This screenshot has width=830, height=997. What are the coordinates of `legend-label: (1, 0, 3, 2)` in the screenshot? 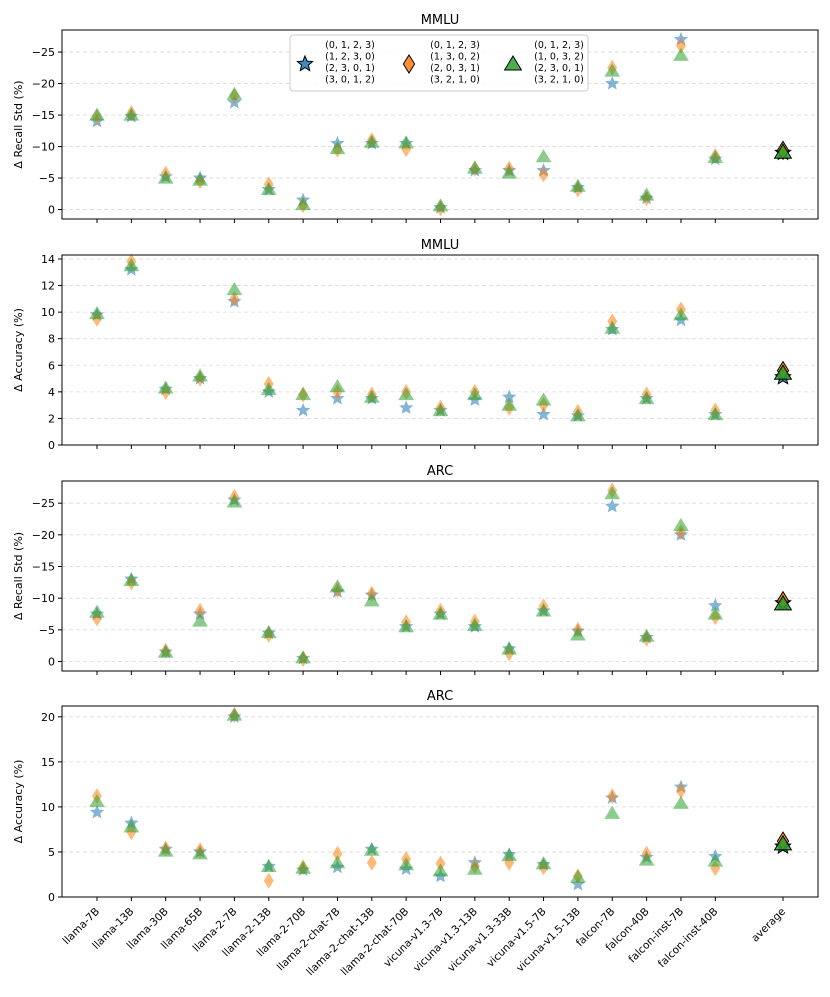 It's located at (559, 57).